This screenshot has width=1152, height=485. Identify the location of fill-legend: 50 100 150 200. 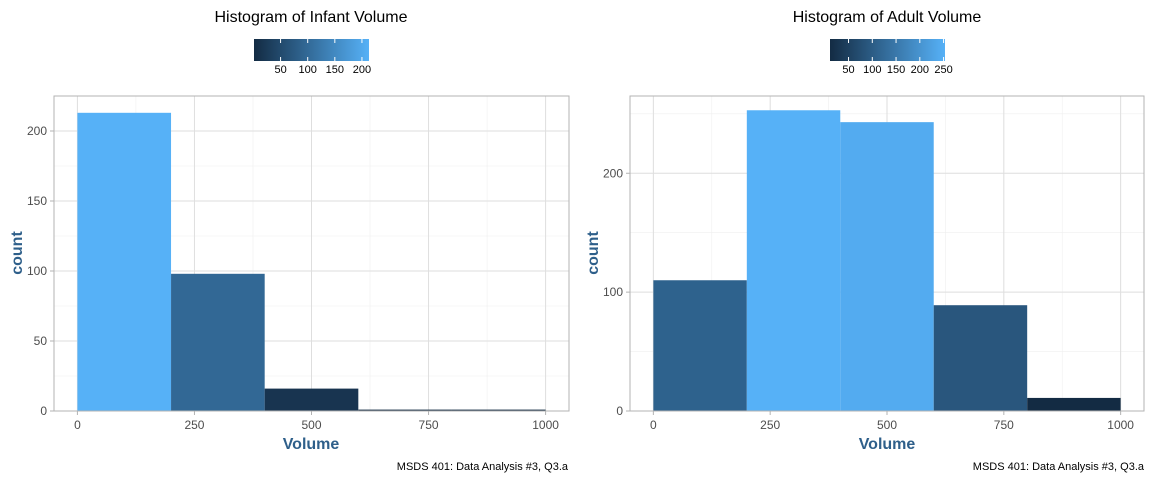
(312, 57).